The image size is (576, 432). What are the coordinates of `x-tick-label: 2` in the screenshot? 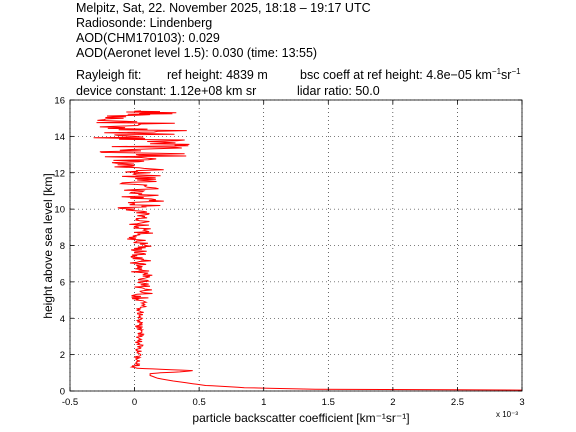 It's located at (392, 402).